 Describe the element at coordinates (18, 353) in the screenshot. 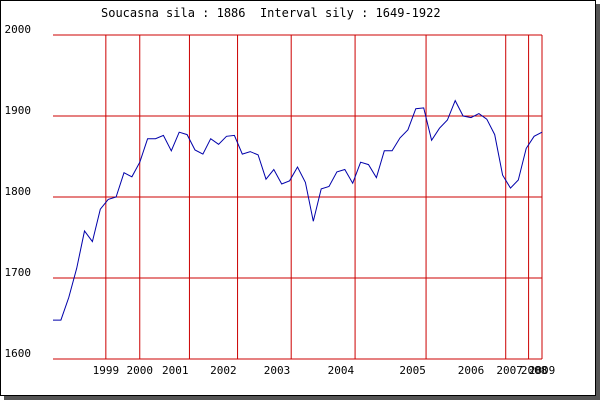

I see `y-tick-label-1600: 1600` at that location.